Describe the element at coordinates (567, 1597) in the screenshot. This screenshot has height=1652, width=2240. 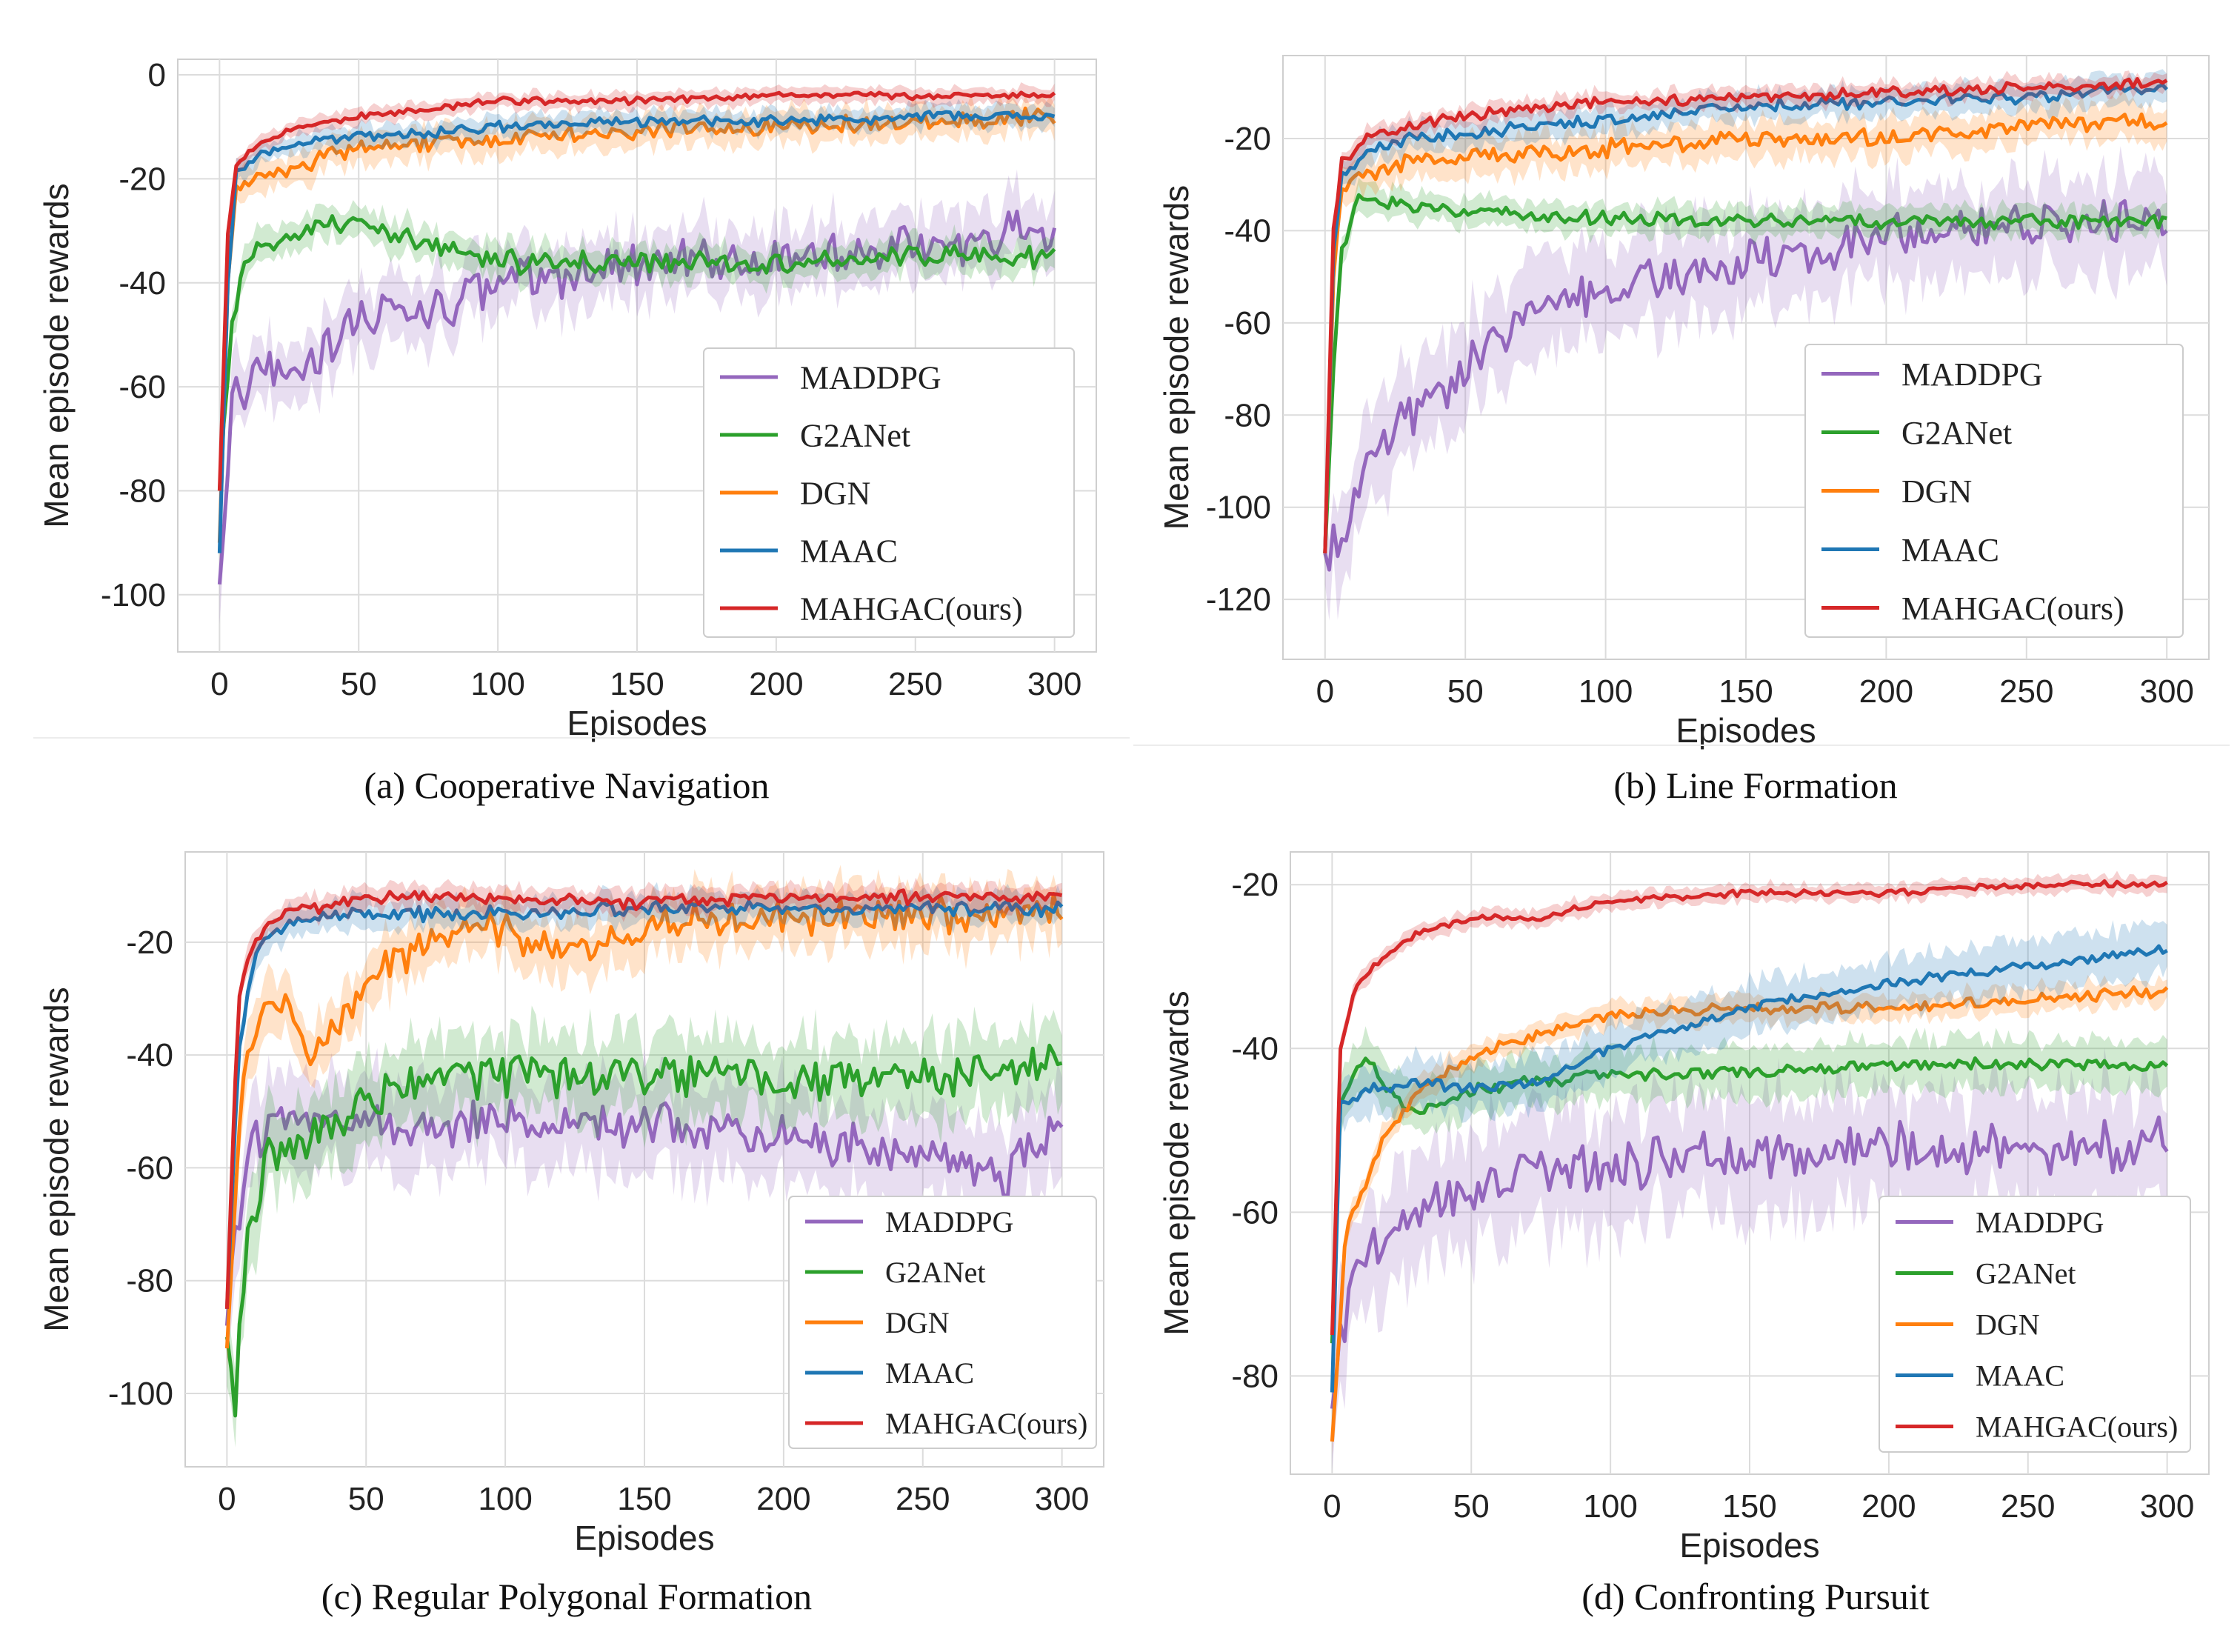
I see `caption-c: (c) Regular Polygonal Formation` at that location.